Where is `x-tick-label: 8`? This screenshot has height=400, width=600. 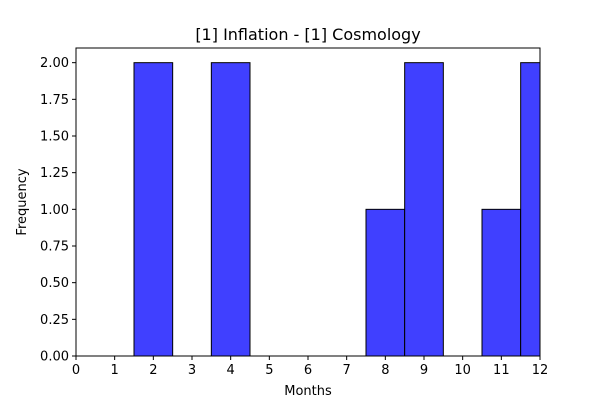 x-tick-label: 8 is located at coordinates (385, 370).